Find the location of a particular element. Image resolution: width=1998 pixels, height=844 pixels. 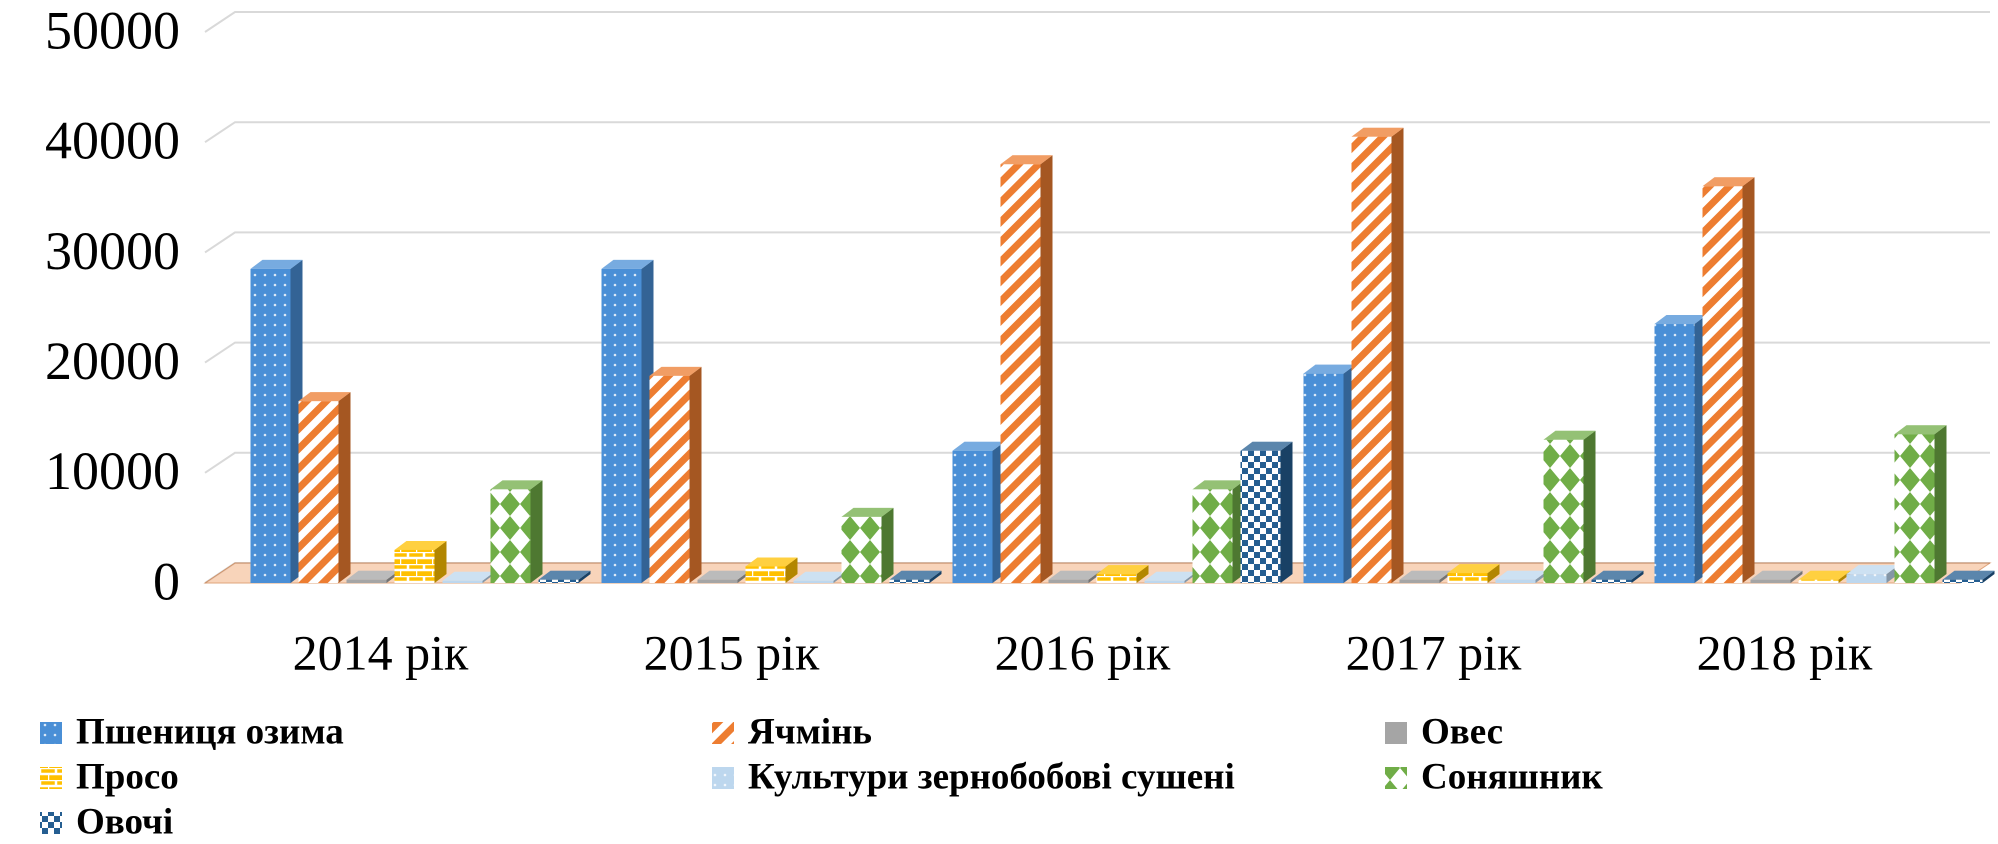

y-tick-label: 50000 is located at coordinates (112, 30).